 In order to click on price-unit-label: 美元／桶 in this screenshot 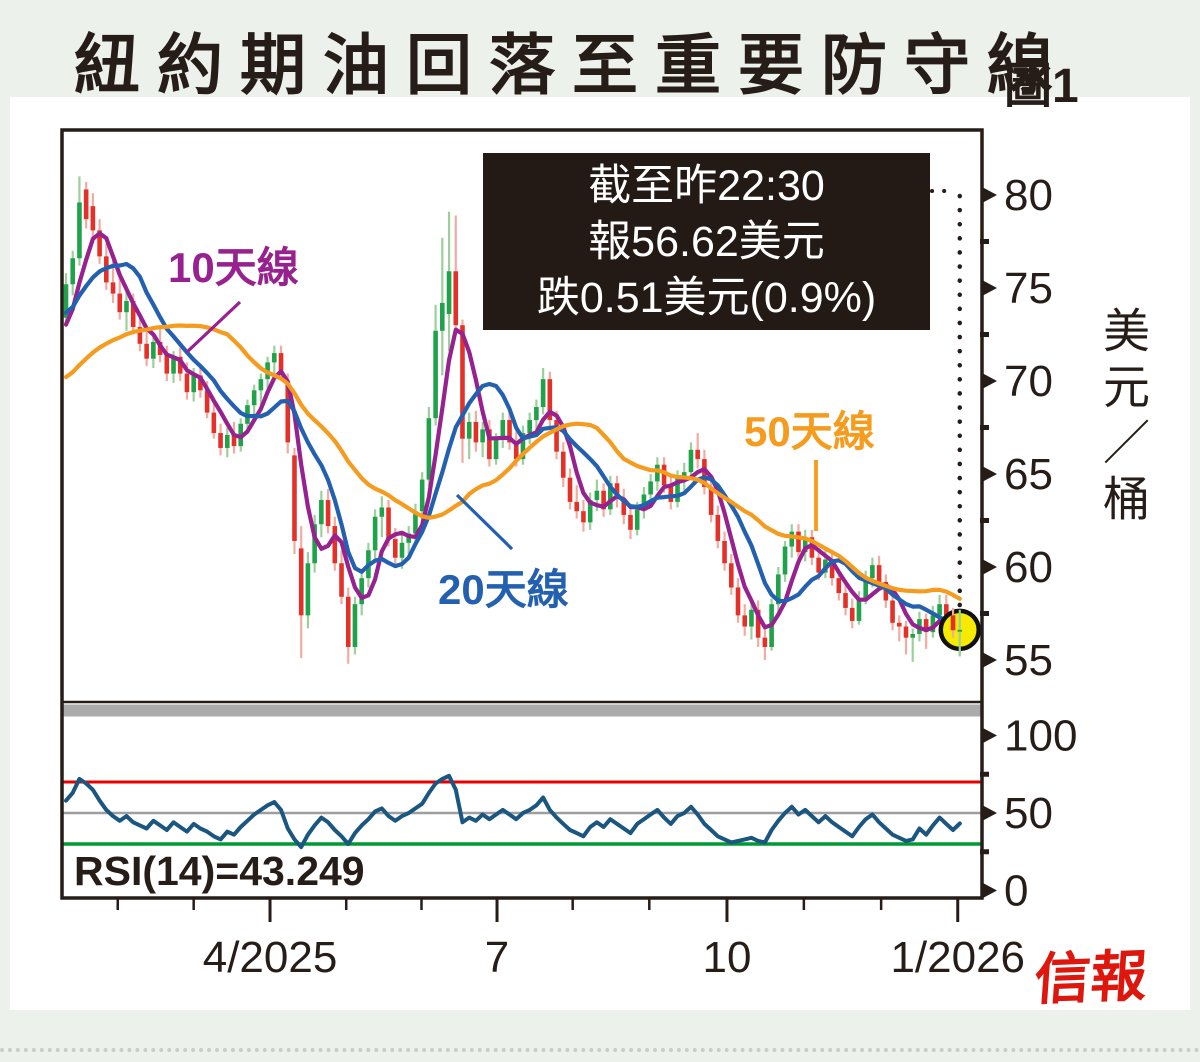, I will do `click(1122, 418)`.